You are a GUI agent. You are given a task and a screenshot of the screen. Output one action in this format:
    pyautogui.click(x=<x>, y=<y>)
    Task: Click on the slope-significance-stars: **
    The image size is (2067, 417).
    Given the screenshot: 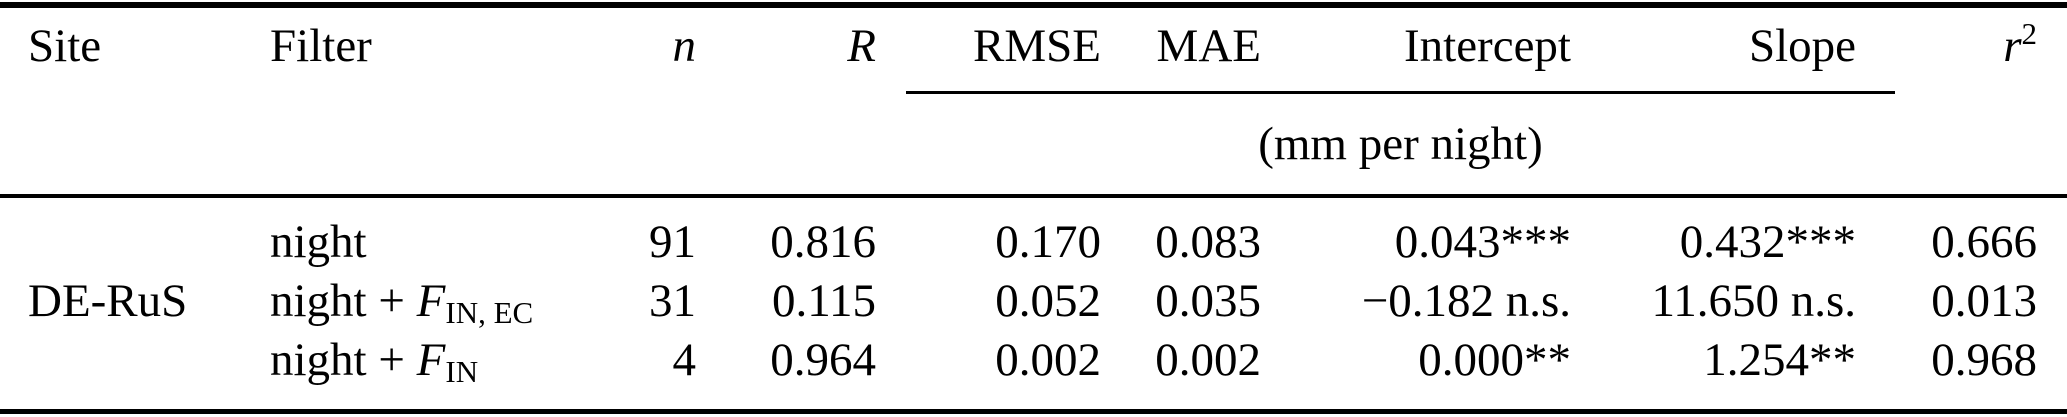 What is the action you would take?
    pyautogui.click(x=1832, y=360)
    